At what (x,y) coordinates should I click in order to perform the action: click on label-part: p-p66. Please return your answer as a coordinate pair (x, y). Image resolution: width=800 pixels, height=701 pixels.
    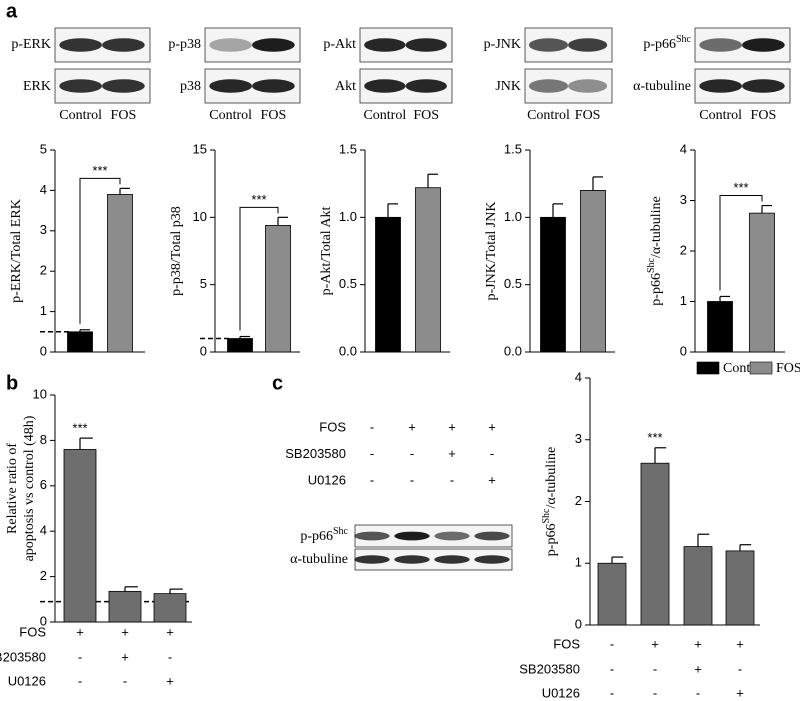
    Looking at the image, I should click on (659, 44).